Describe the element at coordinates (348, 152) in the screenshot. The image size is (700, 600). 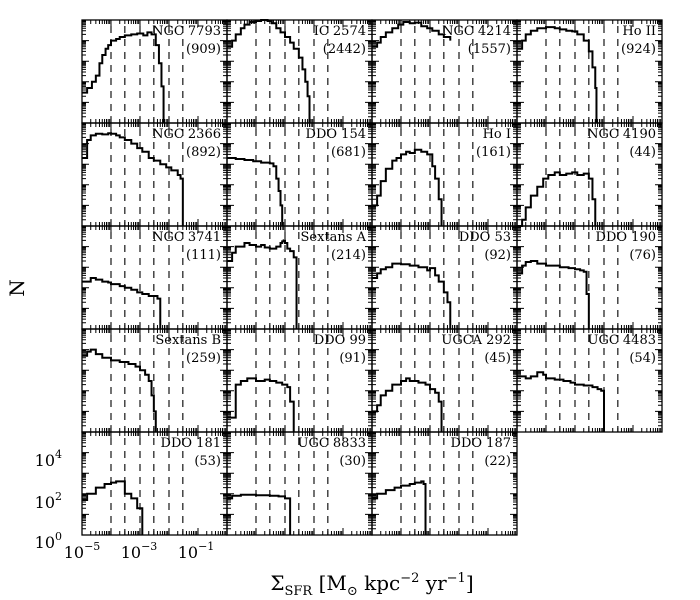
I see `panel-count: (681)` at that location.